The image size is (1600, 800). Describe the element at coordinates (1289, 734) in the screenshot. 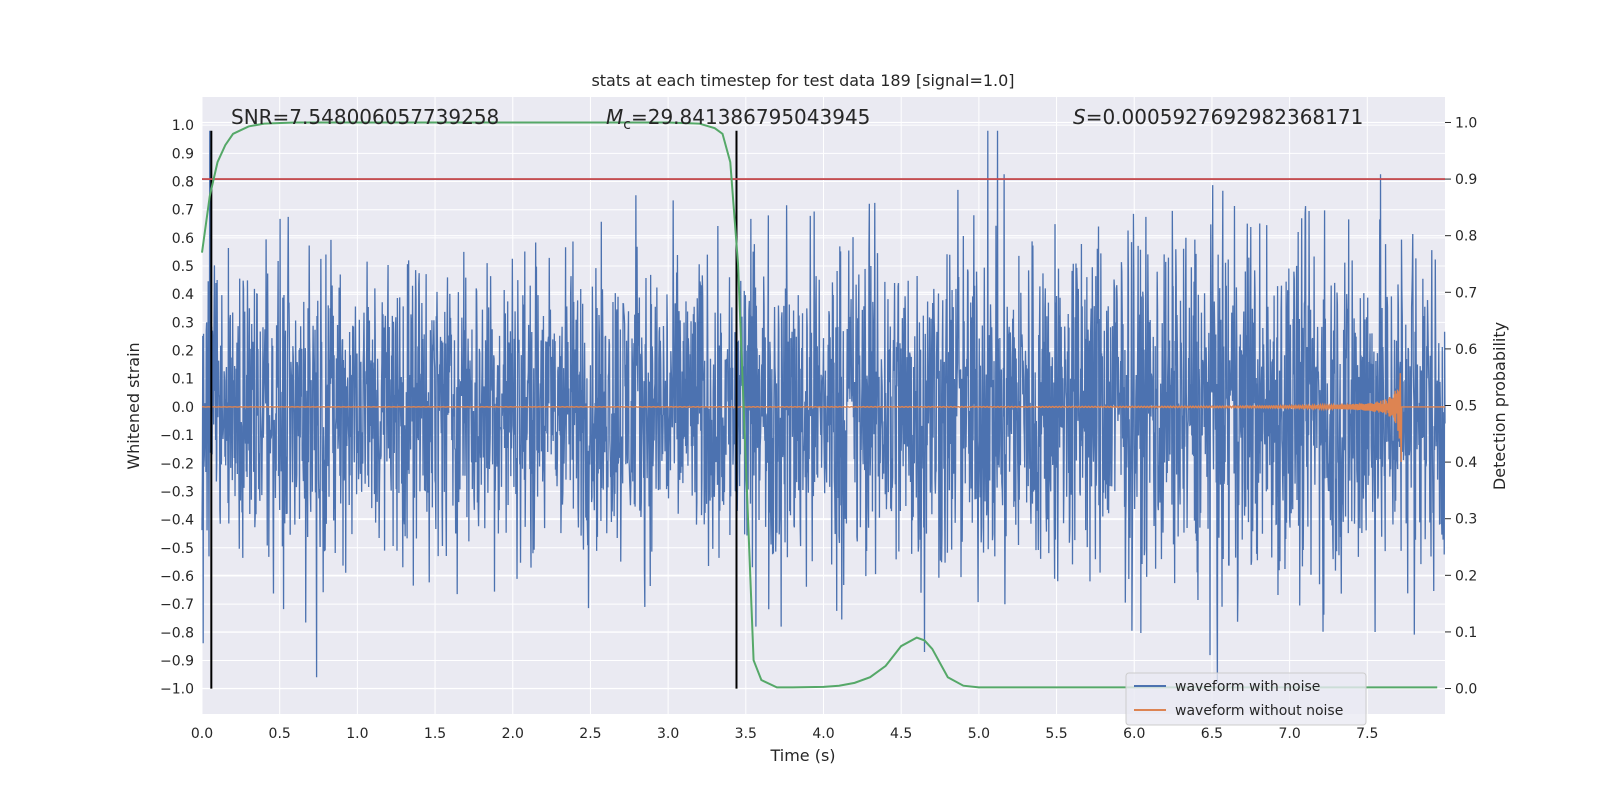

I see `x-tick-label: 7.0` at that location.